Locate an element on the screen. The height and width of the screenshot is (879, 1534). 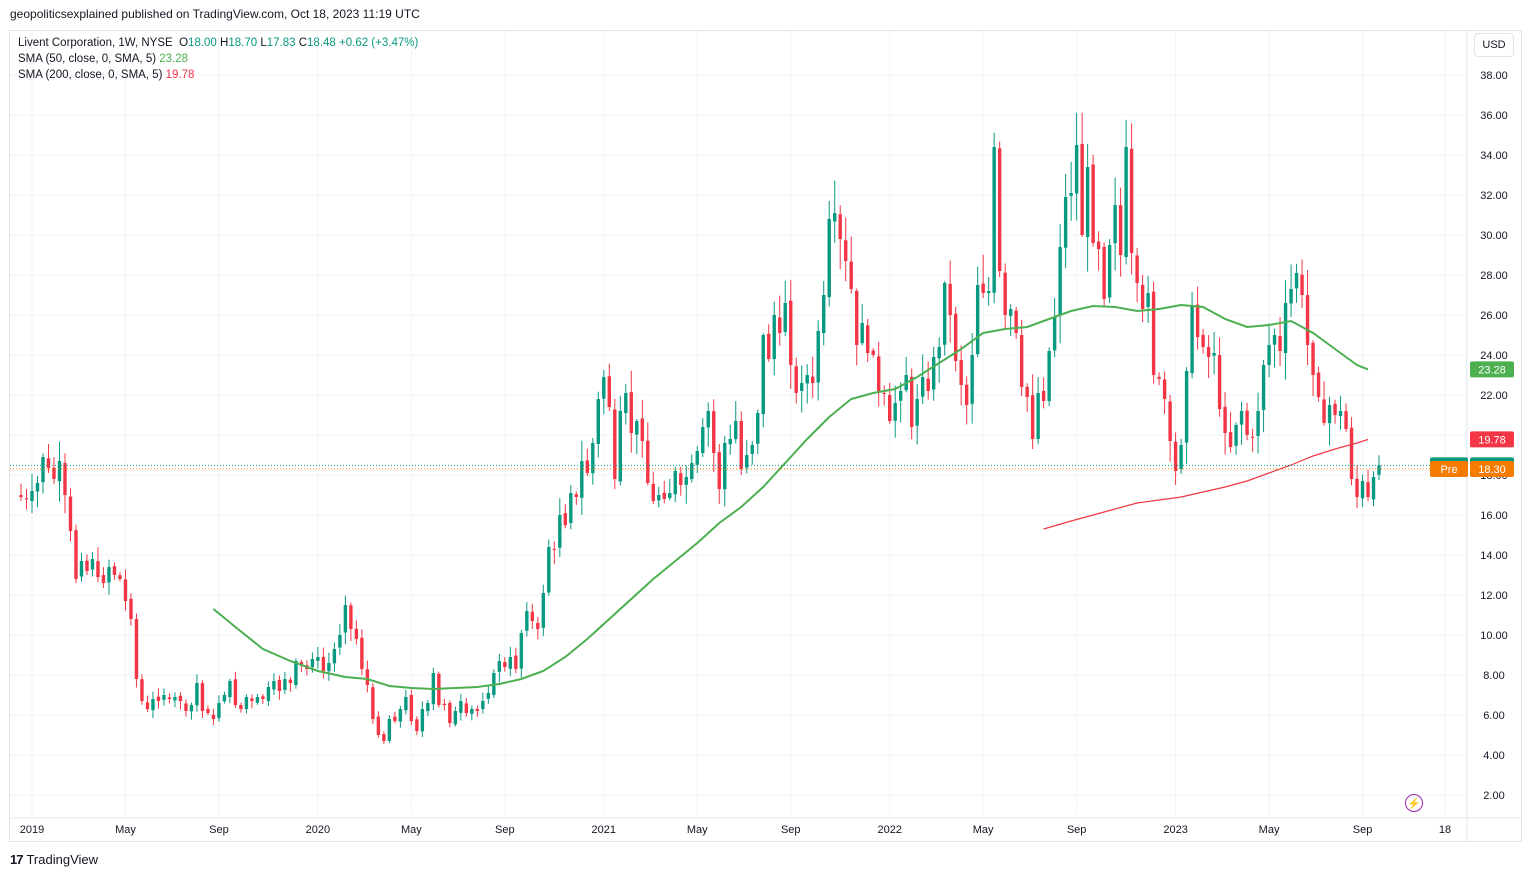
y-tick-label: 10.00 is located at coordinates (1494, 636).